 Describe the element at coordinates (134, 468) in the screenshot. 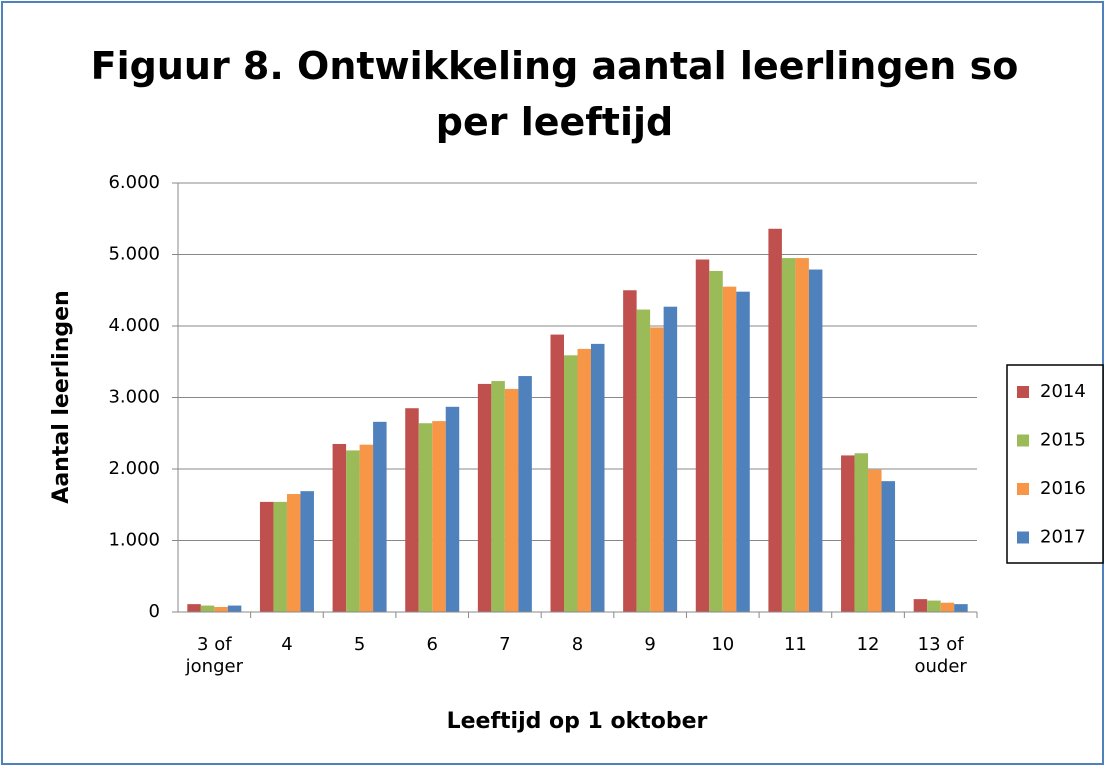

I see `y-tick-label: 2.000` at that location.